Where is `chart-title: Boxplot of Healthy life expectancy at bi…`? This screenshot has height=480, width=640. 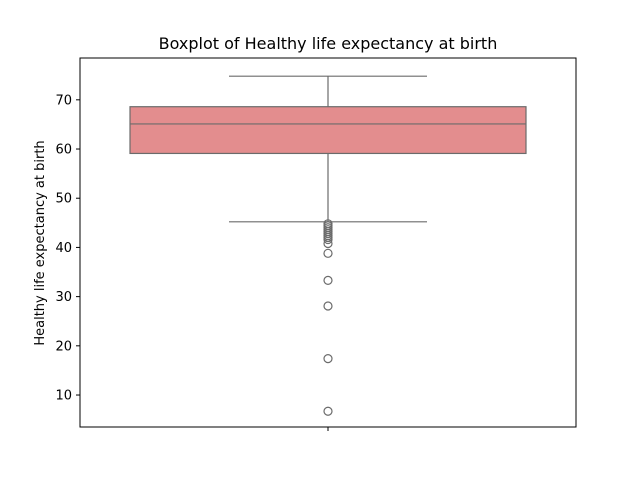
chart-title: Boxplot of Healthy life expectancy at bi… is located at coordinates (328, 43).